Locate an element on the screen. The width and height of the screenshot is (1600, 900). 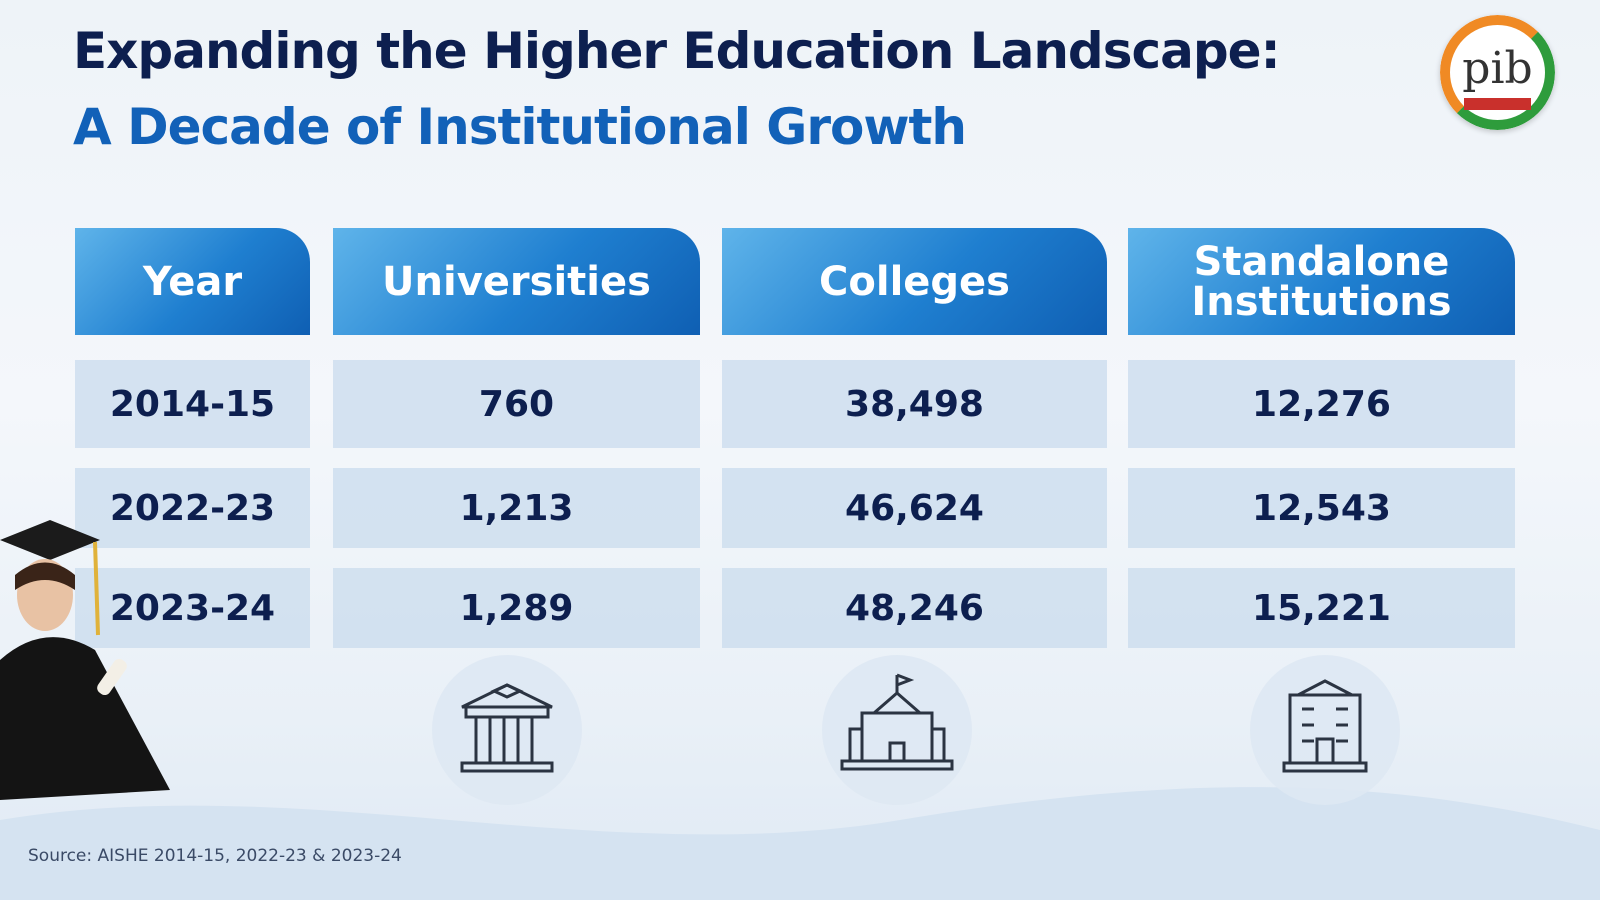
college-icon is located at coordinates (897, 730).